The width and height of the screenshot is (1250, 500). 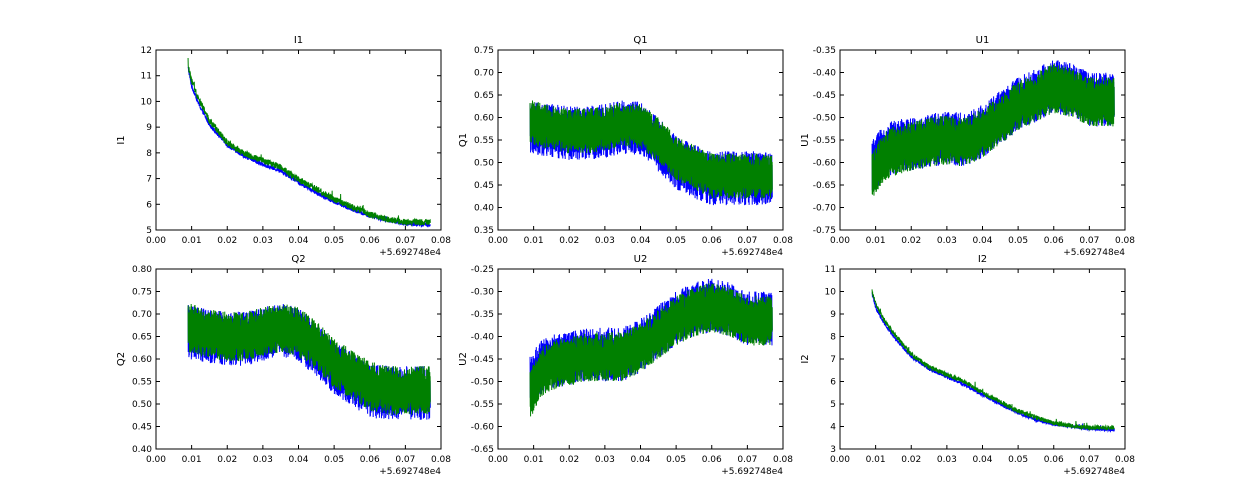 I want to click on y-tick-label: 0.40, so click(x=484, y=209).